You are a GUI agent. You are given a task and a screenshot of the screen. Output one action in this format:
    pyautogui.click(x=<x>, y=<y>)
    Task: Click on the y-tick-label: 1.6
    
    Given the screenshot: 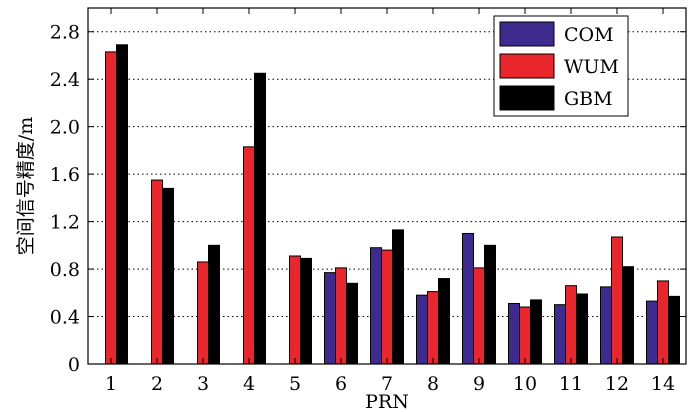 What is the action you would take?
    pyautogui.click(x=65, y=175)
    